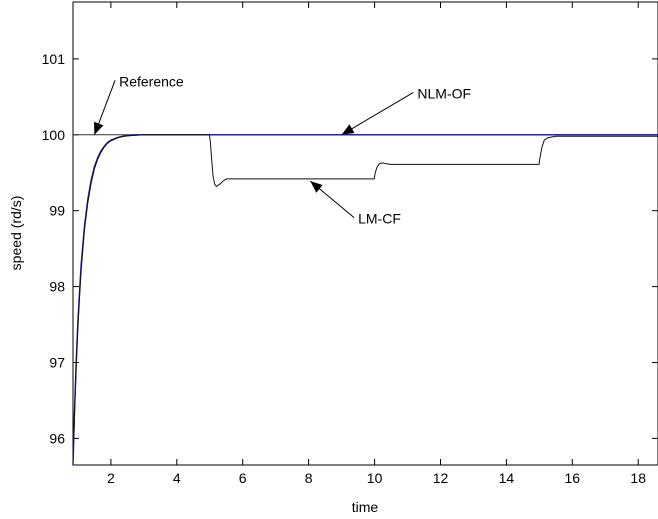  I want to click on x-tick-label: 2, so click(111, 478).